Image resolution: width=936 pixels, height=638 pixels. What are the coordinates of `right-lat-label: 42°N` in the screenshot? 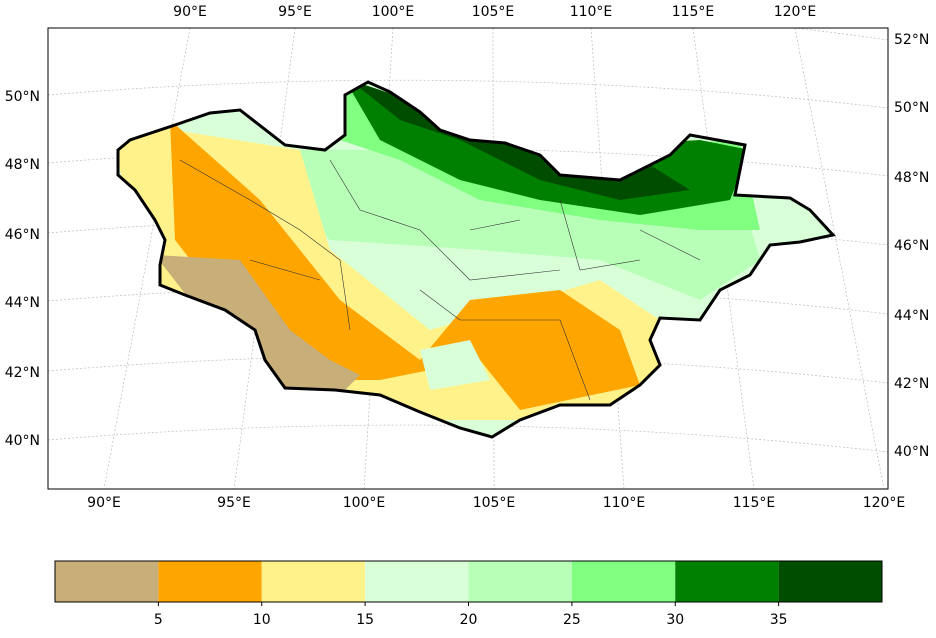 It's located at (911, 384).